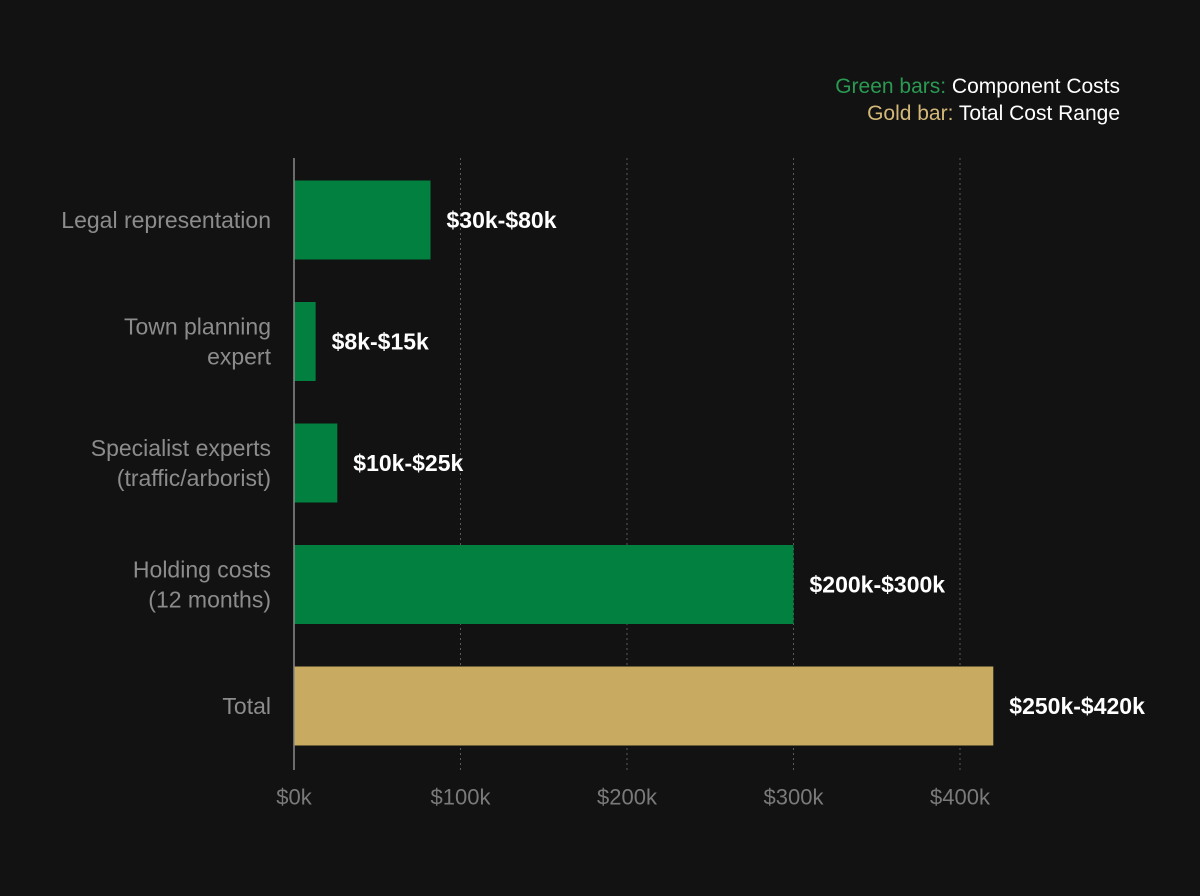  Describe the element at coordinates (960, 797) in the screenshot. I see `x-tick-label: $400k` at that location.